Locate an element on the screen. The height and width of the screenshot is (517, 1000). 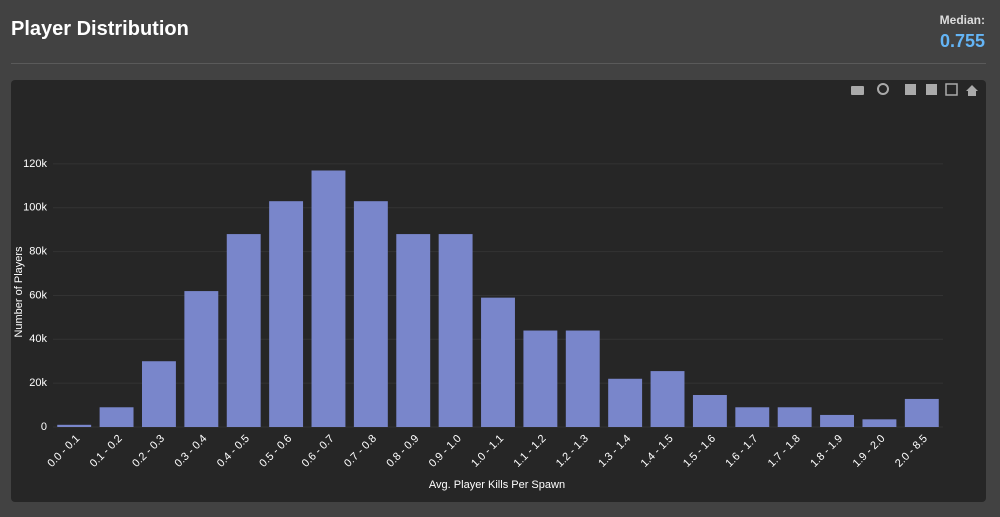
median-label: Median: is located at coordinates (962, 20).